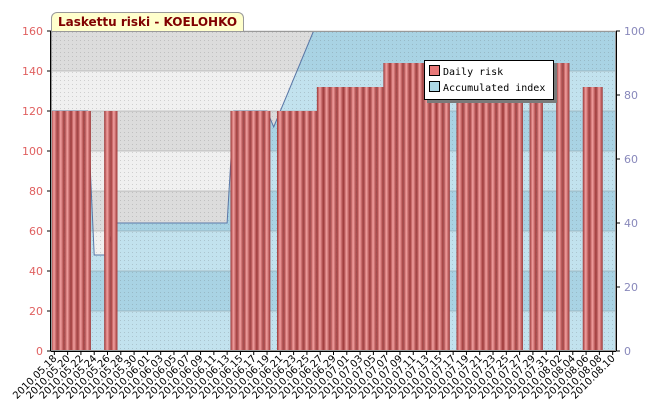 The height and width of the screenshot is (400, 650). Describe the element at coordinates (36, 311) in the screenshot. I see `left-axis-tick-label: 20` at that location.